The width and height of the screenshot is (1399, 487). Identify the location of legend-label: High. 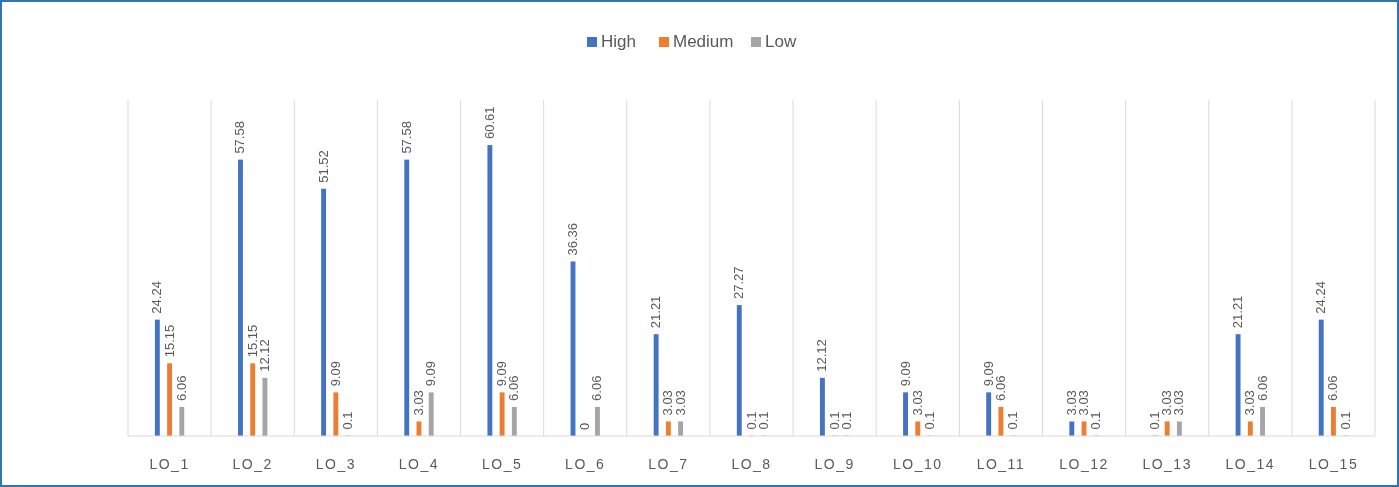
(618, 41).